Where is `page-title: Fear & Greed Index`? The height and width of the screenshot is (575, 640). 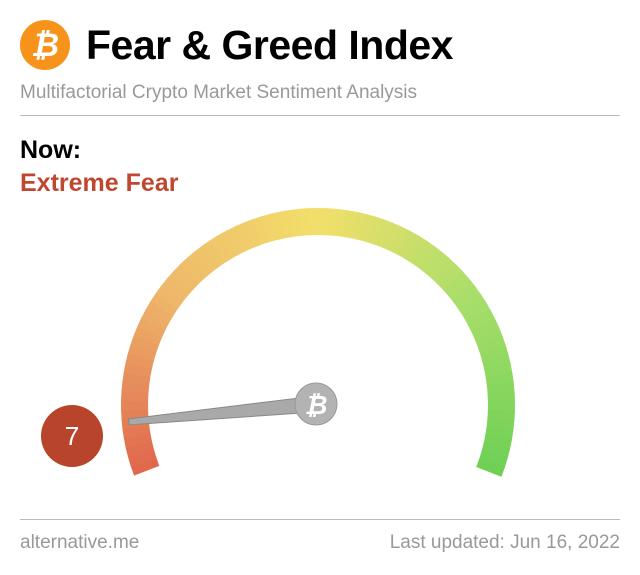 page-title: Fear & Greed Index is located at coordinates (269, 45).